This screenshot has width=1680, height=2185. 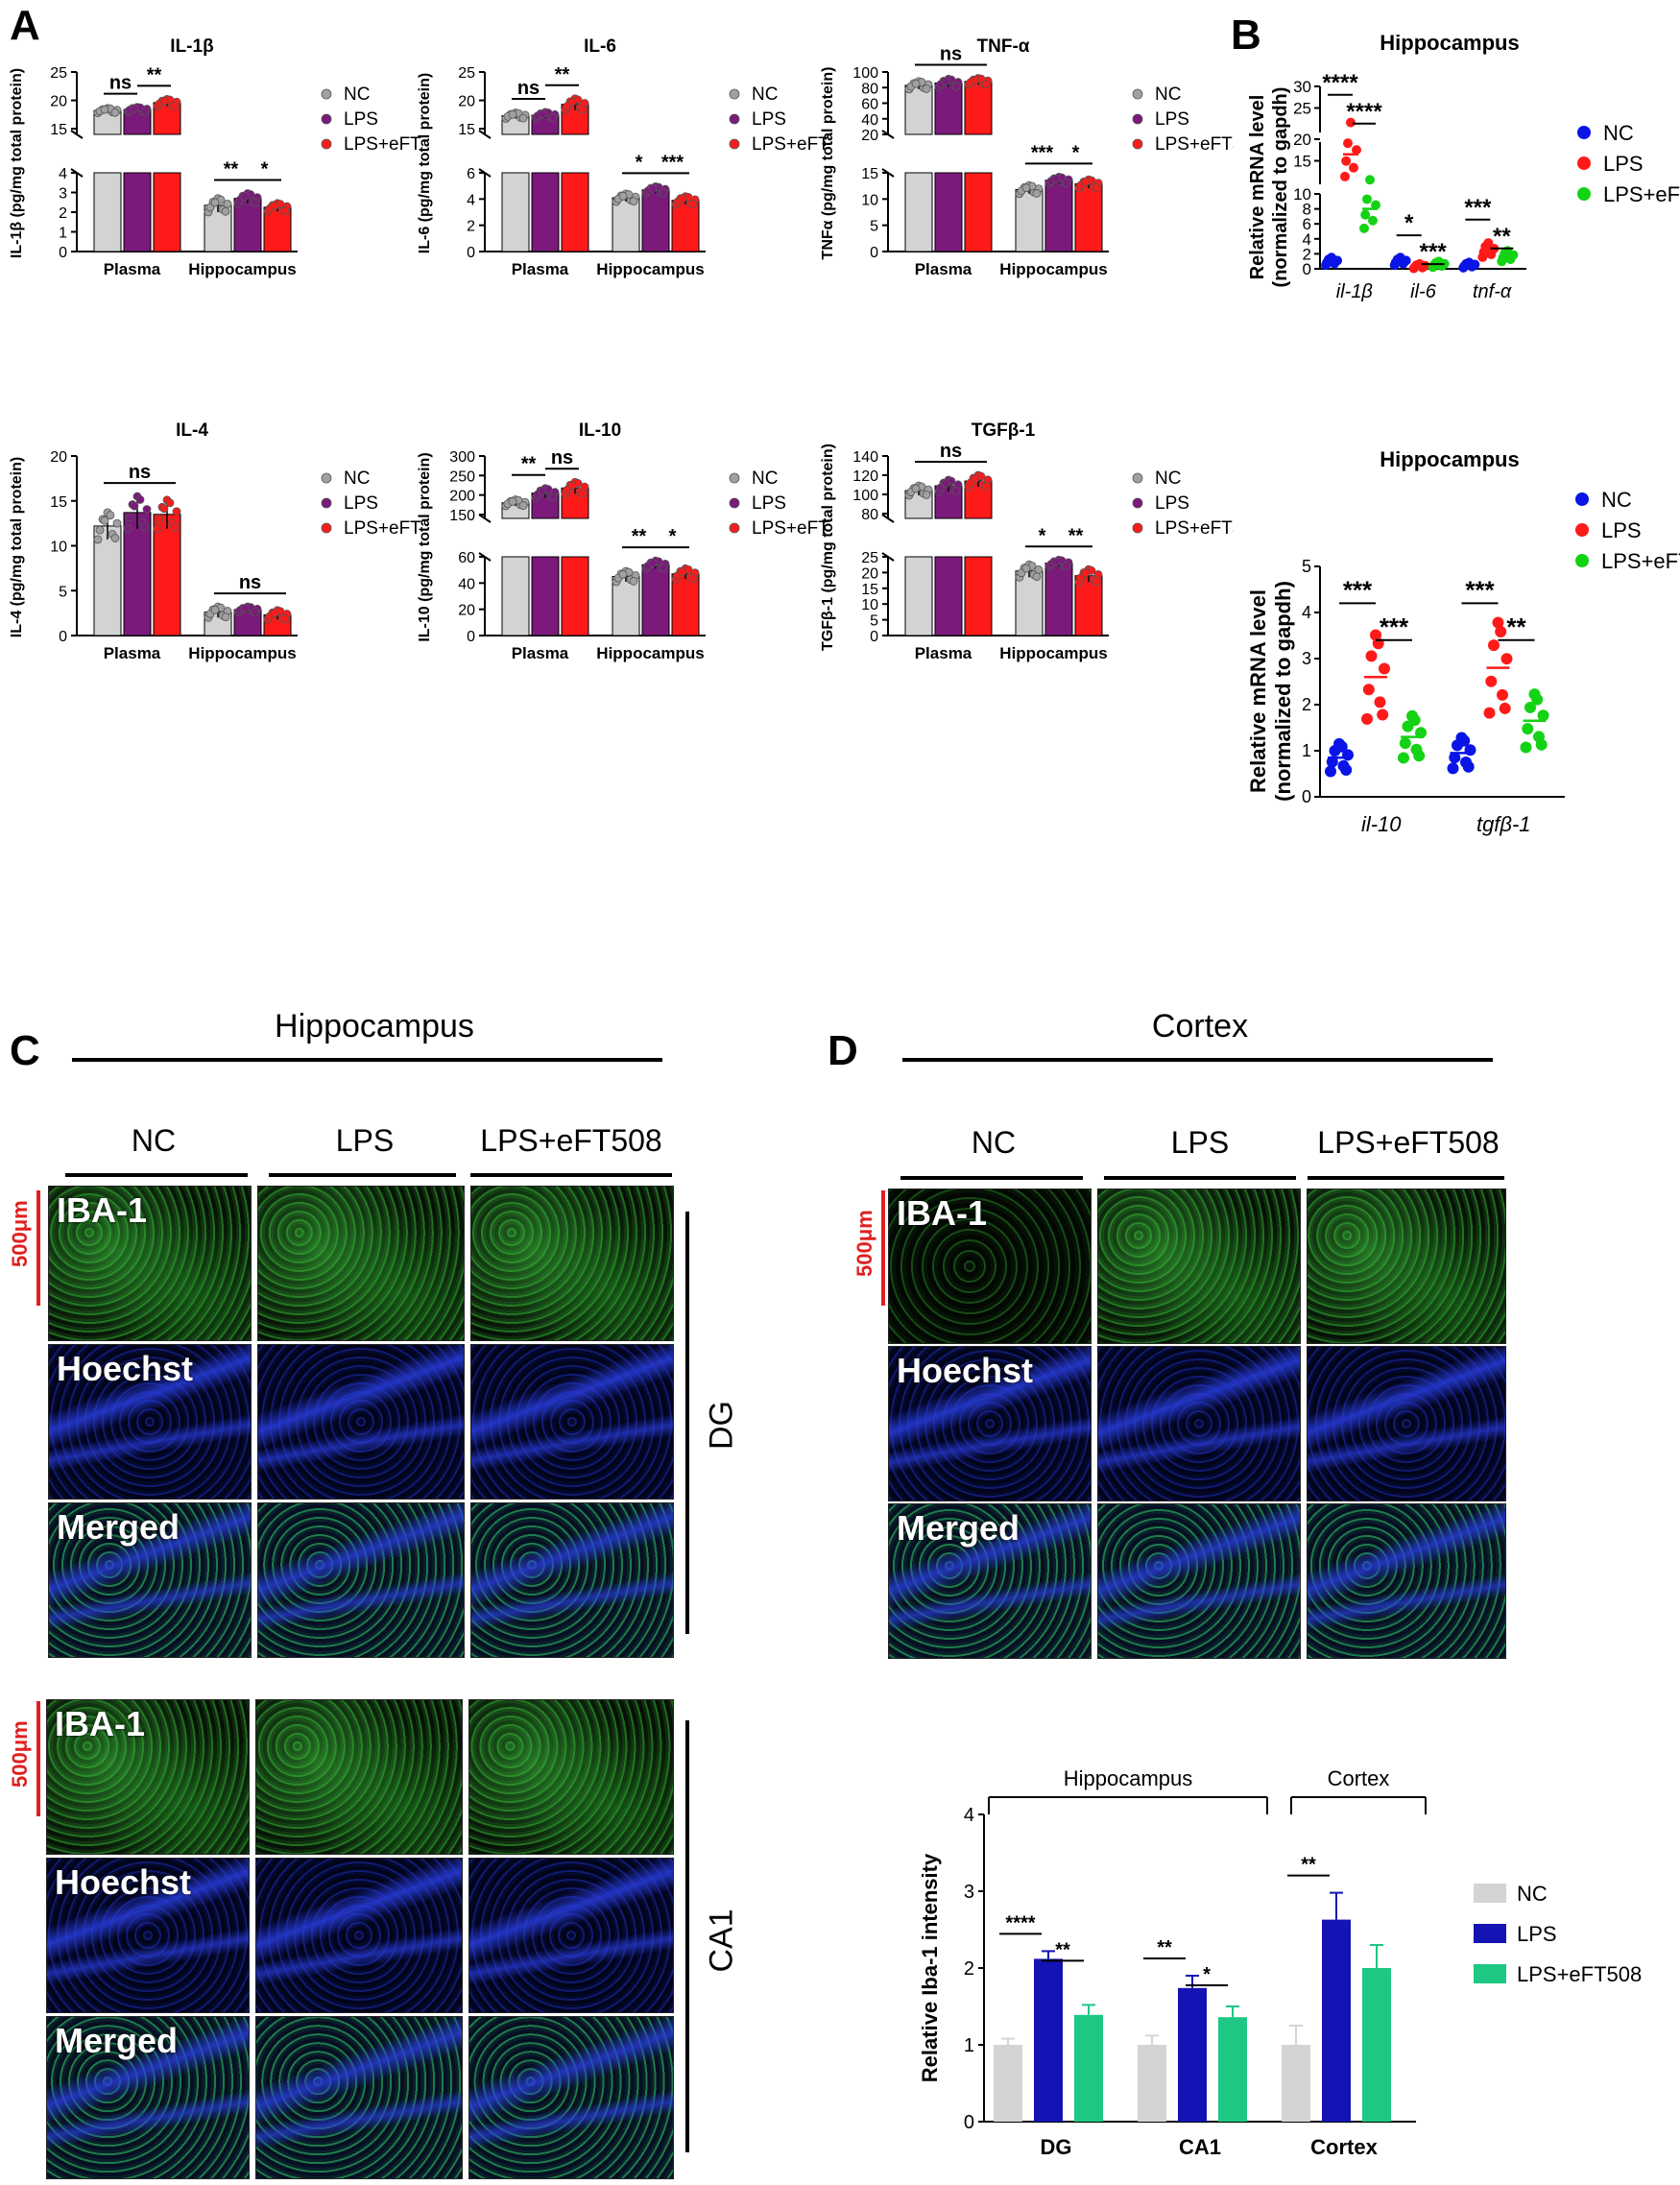 What do you see at coordinates (869, 121) in the screenshot?
I see `tnfa-ytick-label-1-1: 40` at bounding box center [869, 121].